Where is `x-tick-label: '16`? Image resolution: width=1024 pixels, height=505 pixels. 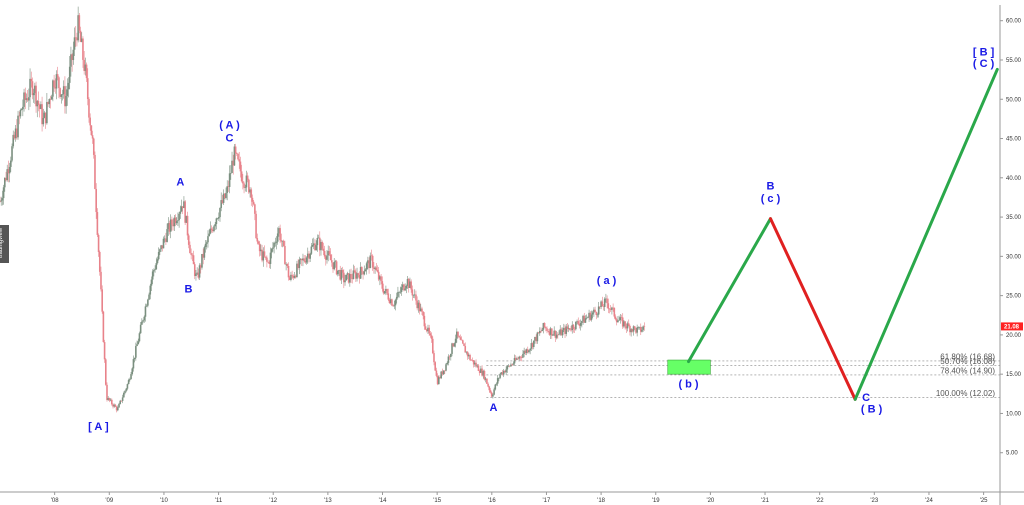
x-tick-label: '16 is located at coordinates (492, 501).